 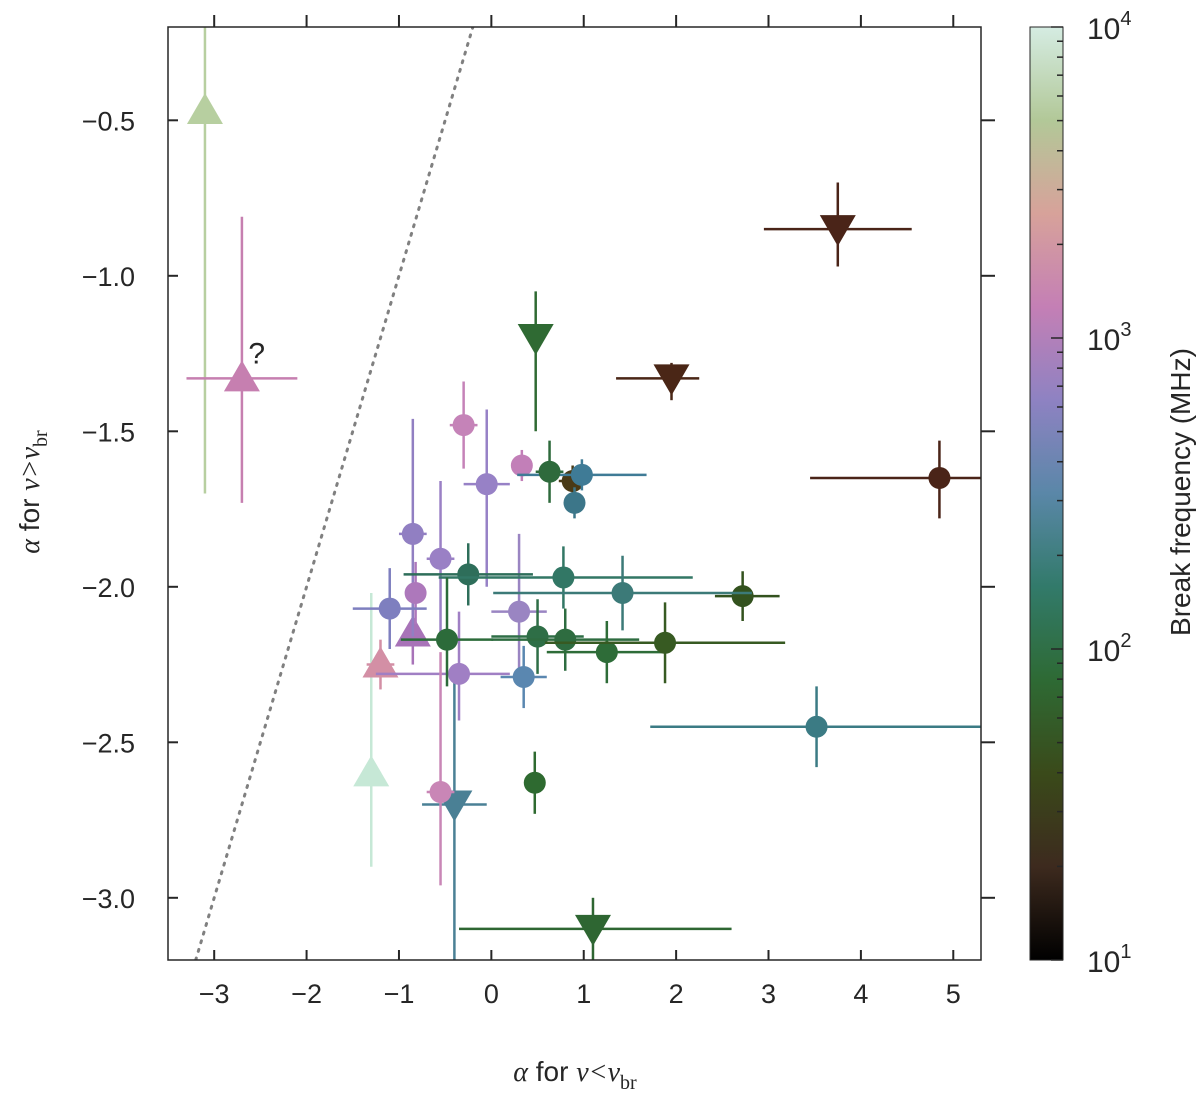 What do you see at coordinates (768, 994) in the screenshot?
I see `x-tick-label: 3` at bounding box center [768, 994].